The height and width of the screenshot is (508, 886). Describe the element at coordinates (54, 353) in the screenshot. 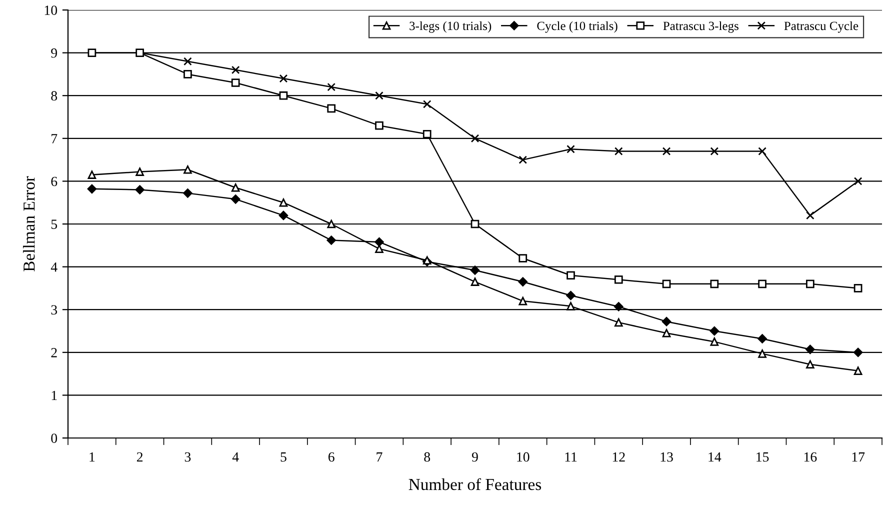

I see `y-tick-label: 2` at that location.